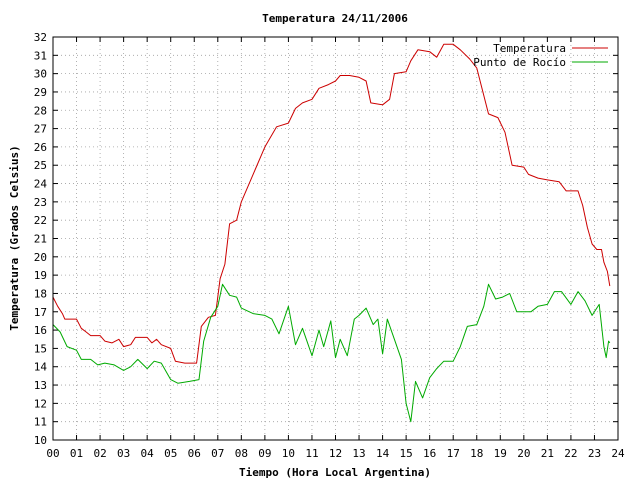 This screenshot has width=640, height=480. Describe the element at coordinates (40, 348) in the screenshot. I see `y-tick-label: 15` at that location.